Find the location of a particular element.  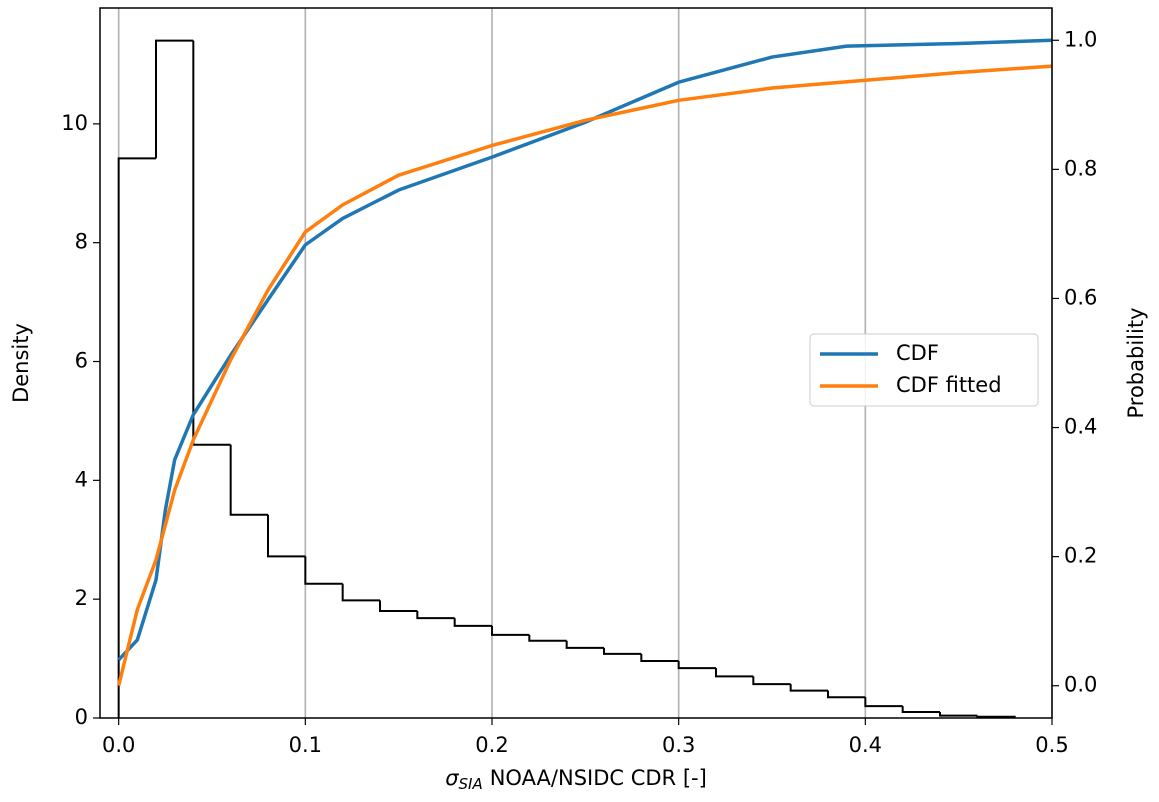

x-label-symbol: σ is located at coordinates (452, 778).